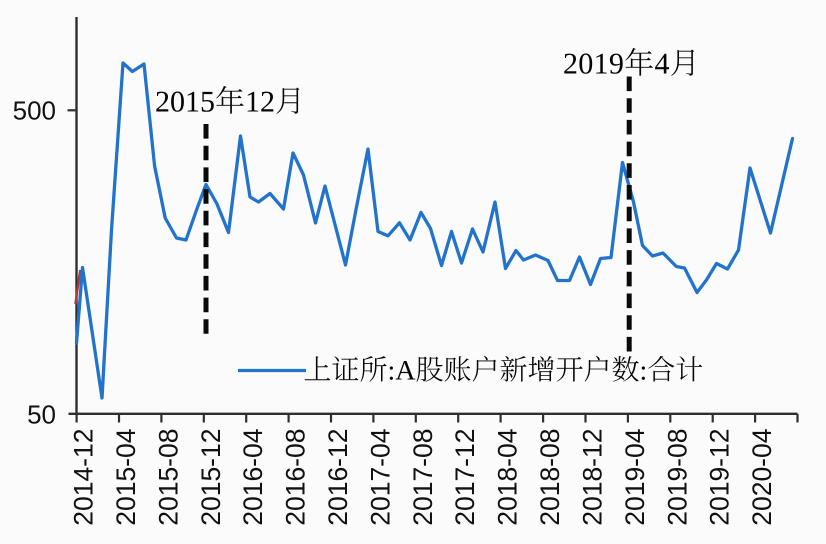 The image size is (826, 544). Describe the element at coordinates (508, 477) in the screenshot. I see `svg-text: 2018-04` at that location.